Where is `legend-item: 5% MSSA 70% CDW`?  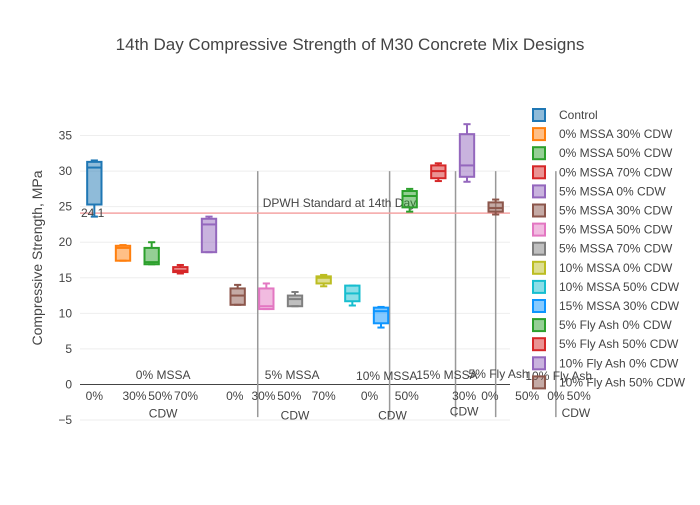 legend-item: 5% MSSA 70% CDW is located at coordinates (602, 248).